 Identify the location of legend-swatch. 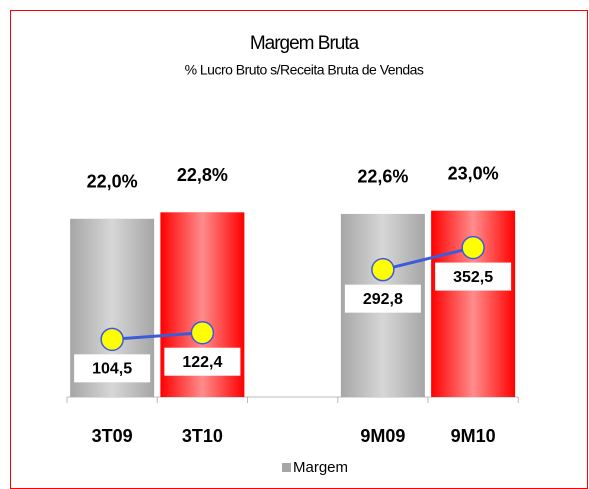
(286, 467).